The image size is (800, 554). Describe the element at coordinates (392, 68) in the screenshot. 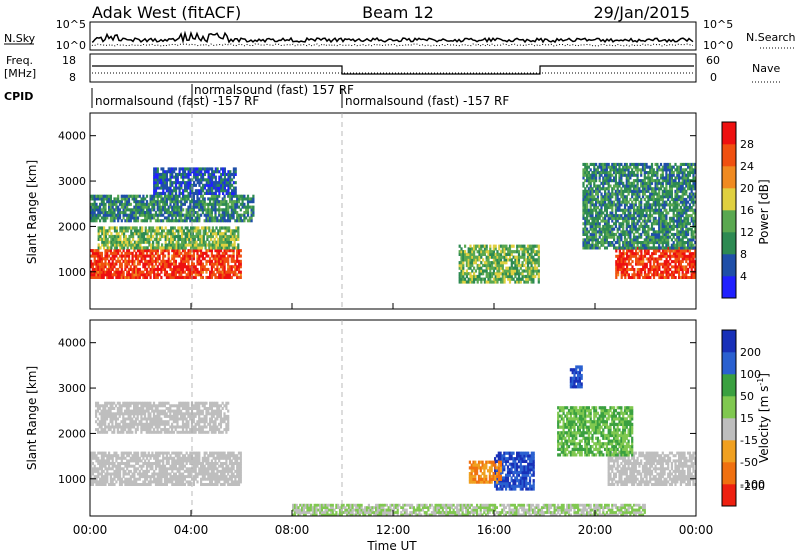

I see `frequency-panel: Freq. [MHz] 18 8 60 0 Nave` at that location.